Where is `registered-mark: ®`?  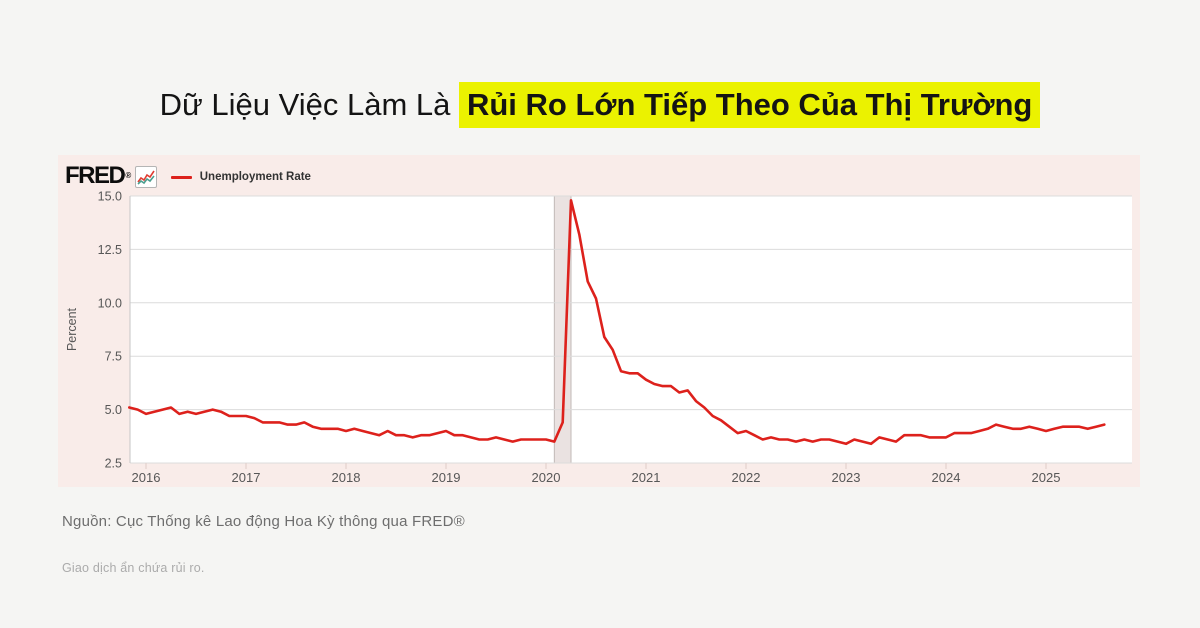 registered-mark: ® is located at coordinates (128, 175).